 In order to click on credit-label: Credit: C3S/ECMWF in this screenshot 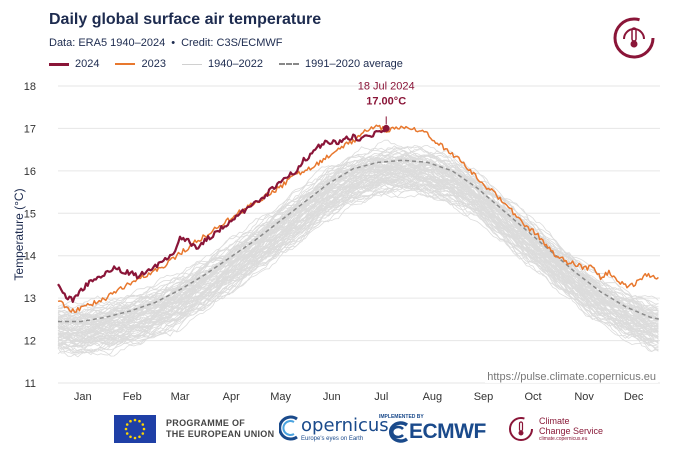, I will do `click(232, 43)`.